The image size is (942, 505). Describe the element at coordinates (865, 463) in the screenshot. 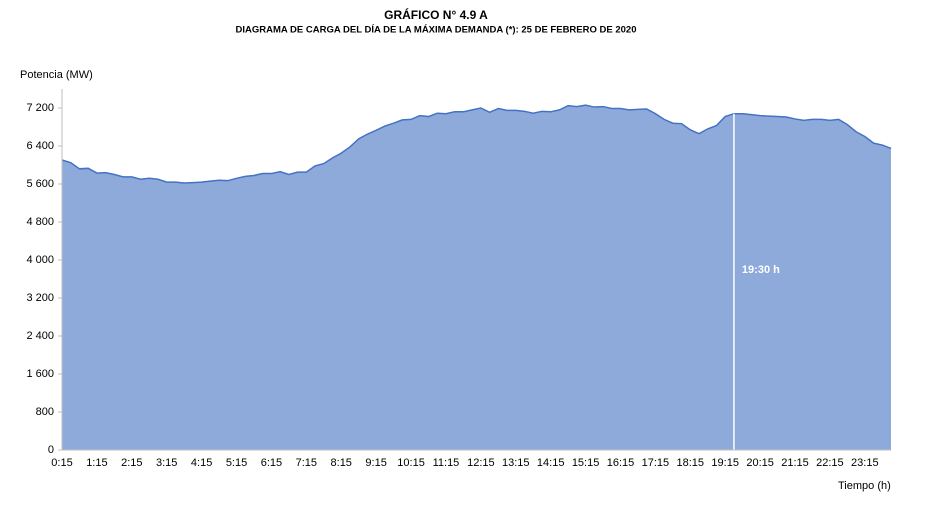

I see `x-tick-label: 23:15` at that location.